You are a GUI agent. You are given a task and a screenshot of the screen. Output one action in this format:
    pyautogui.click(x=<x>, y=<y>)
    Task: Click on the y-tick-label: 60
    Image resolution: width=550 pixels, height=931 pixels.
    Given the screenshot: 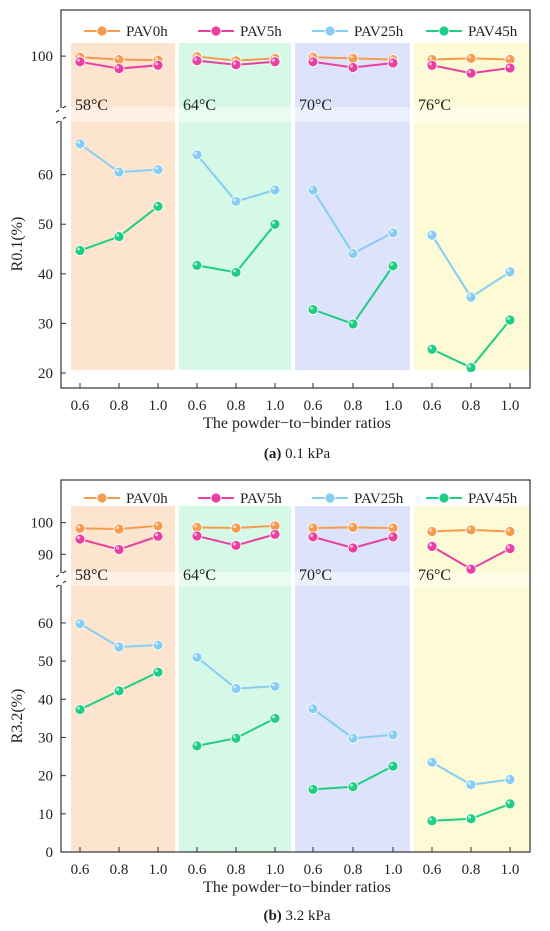 What is the action you would take?
    pyautogui.click(x=45, y=176)
    